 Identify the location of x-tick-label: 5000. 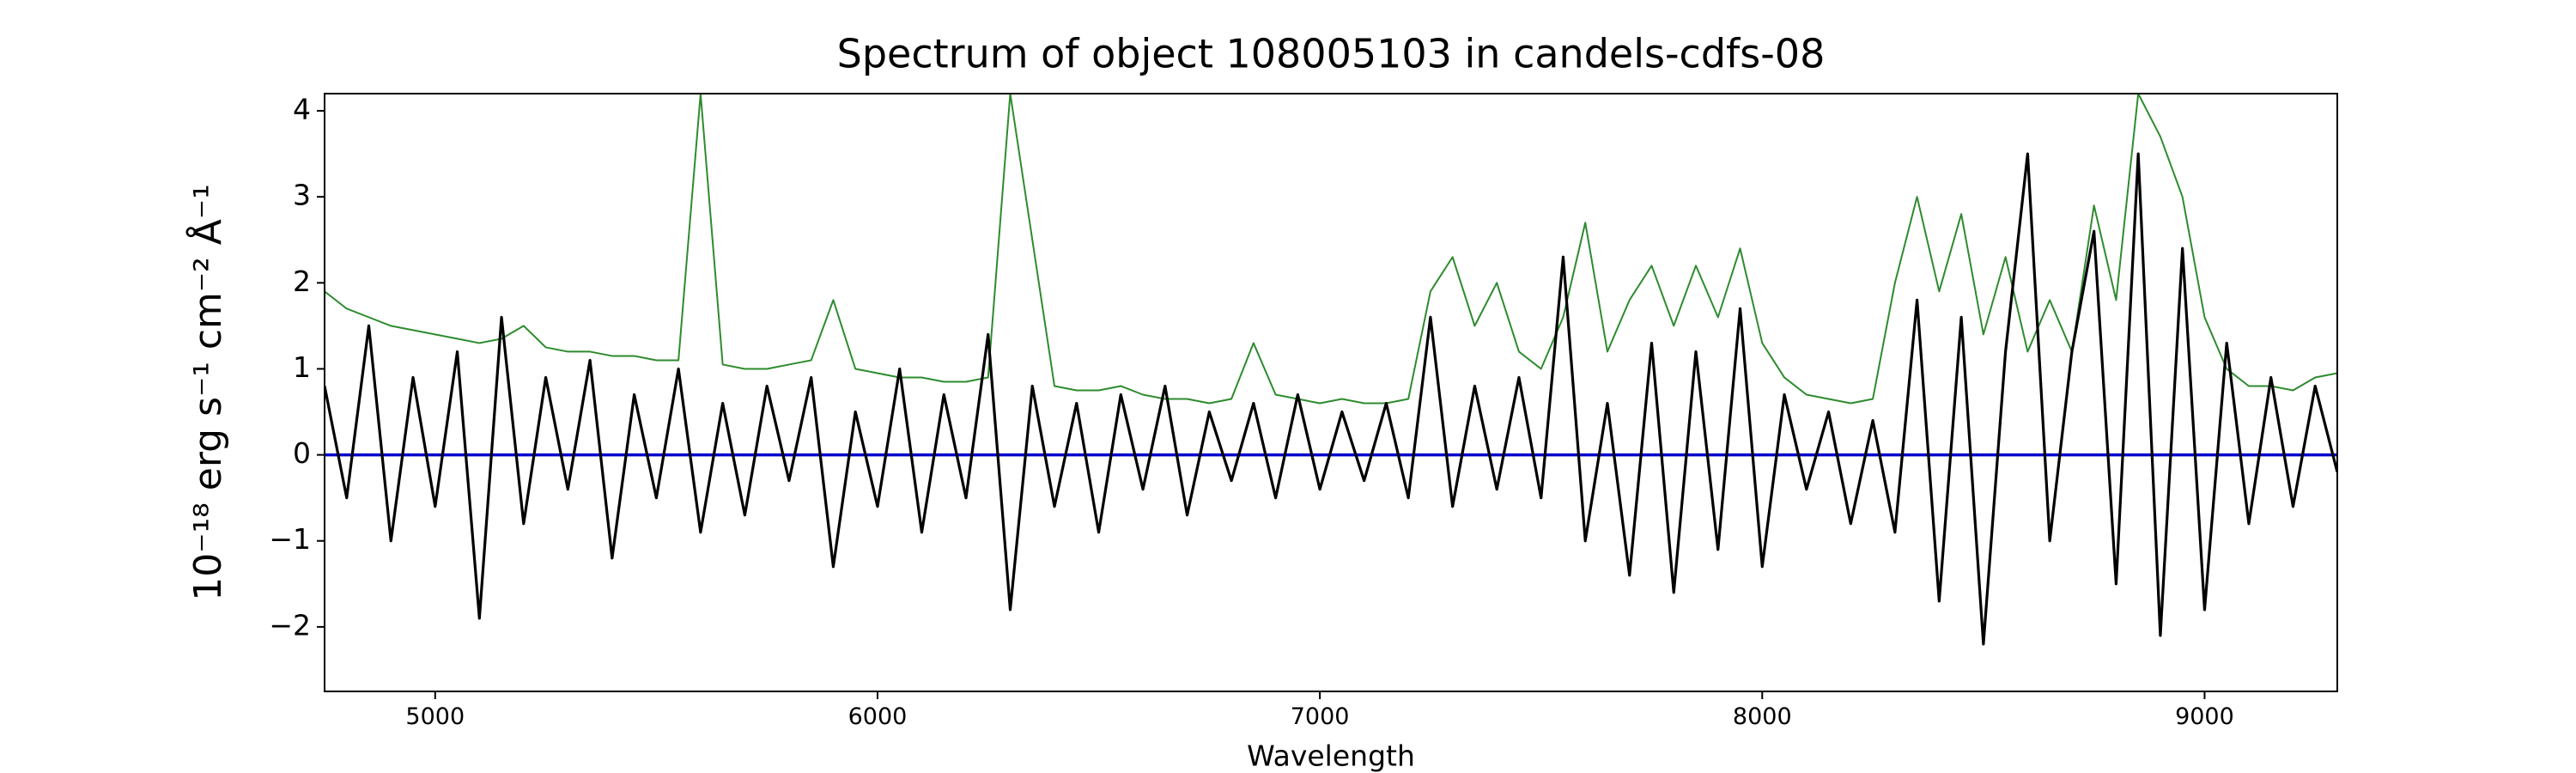
(435, 716).